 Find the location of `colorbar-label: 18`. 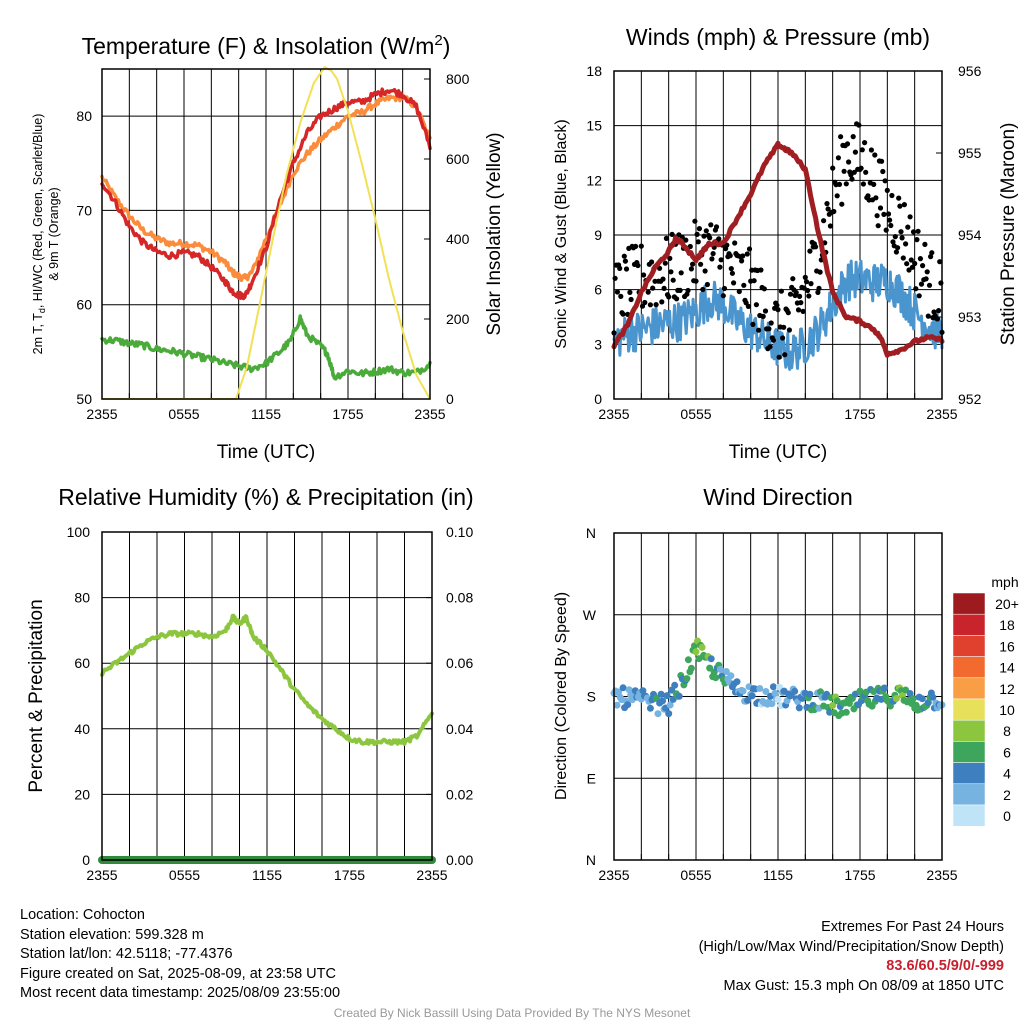

colorbar-label: 18 is located at coordinates (1007, 625).